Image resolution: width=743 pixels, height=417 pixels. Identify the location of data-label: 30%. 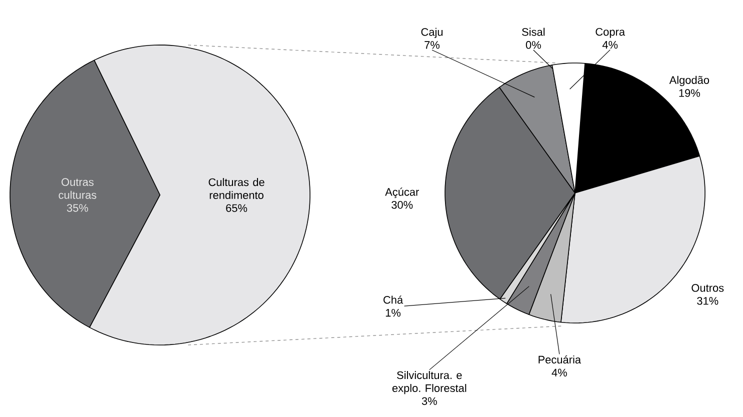
(402, 205).